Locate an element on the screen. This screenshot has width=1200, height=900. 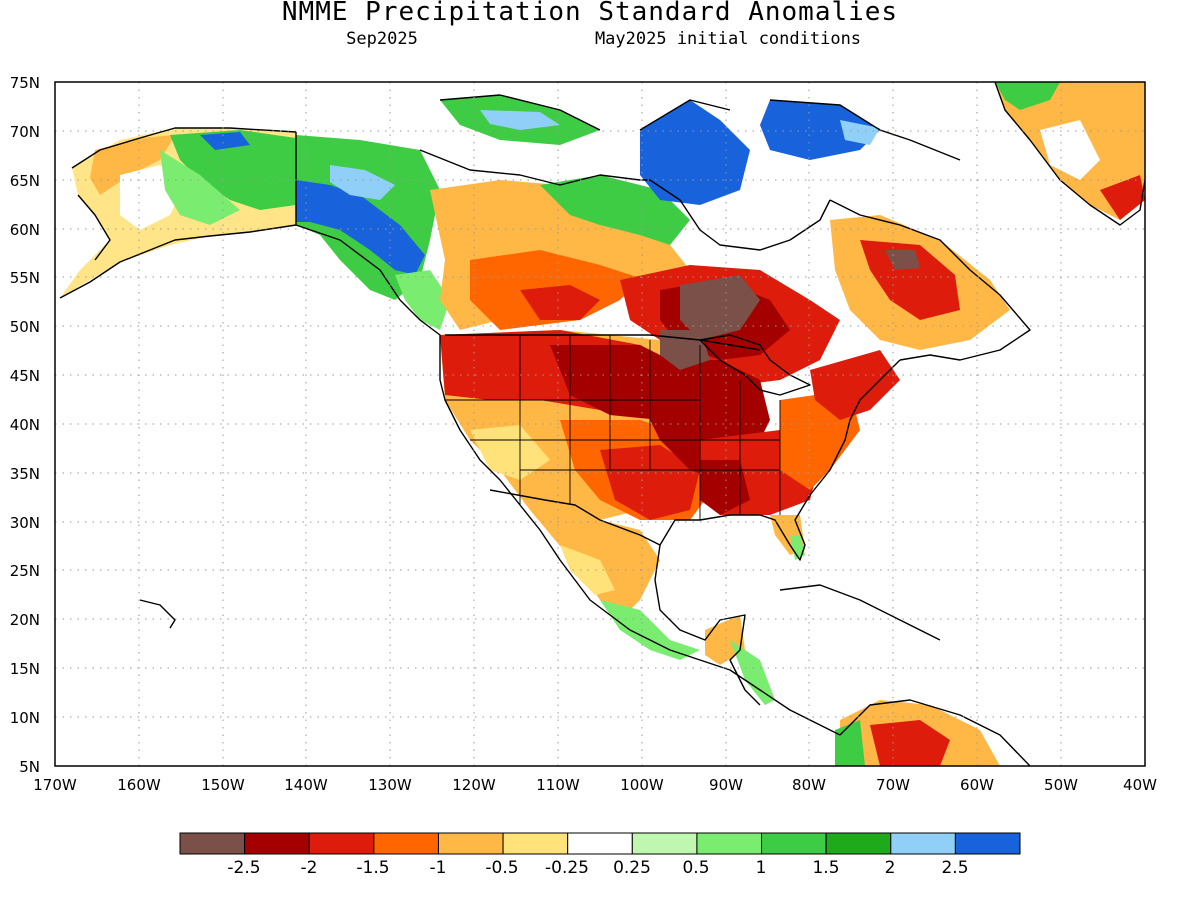
lon-label: 70W is located at coordinates (893, 785).